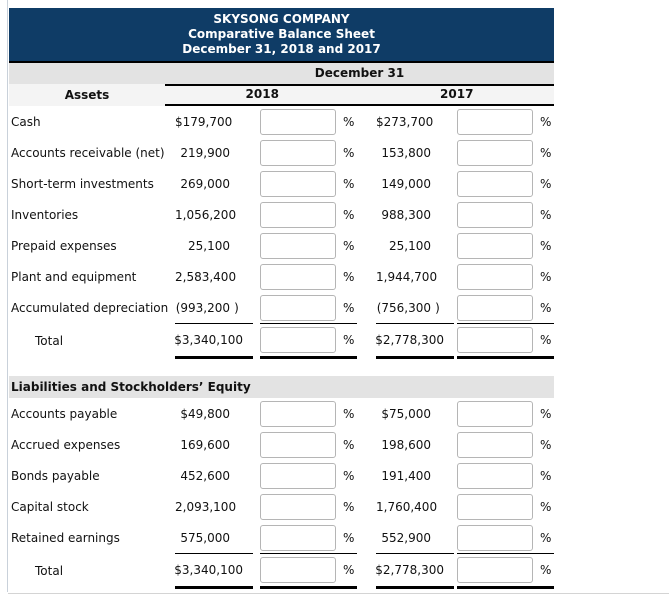 Image resolution: width=671 pixels, height=597 pixels. What do you see at coordinates (405, 121) in the screenshot?
I see `amount-value: $273,700` at bounding box center [405, 121].